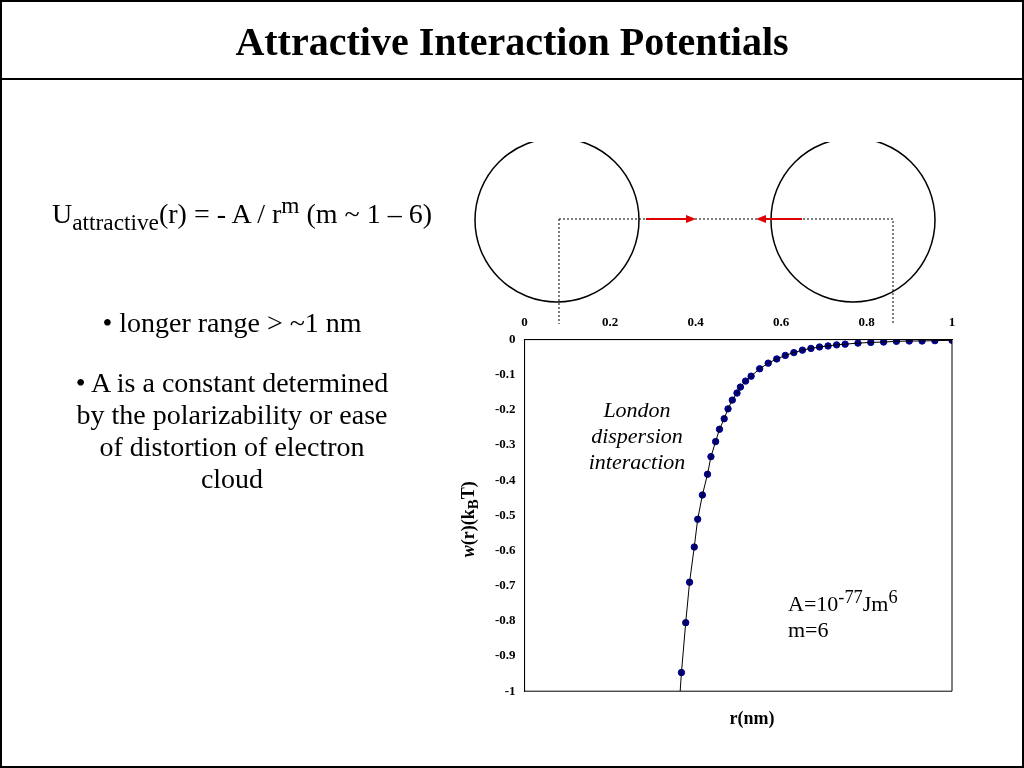 The width and height of the screenshot is (1024, 768). Describe the element at coordinates (505, 585) in the screenshot. I see `y-tick-label: -0.7` at that location.